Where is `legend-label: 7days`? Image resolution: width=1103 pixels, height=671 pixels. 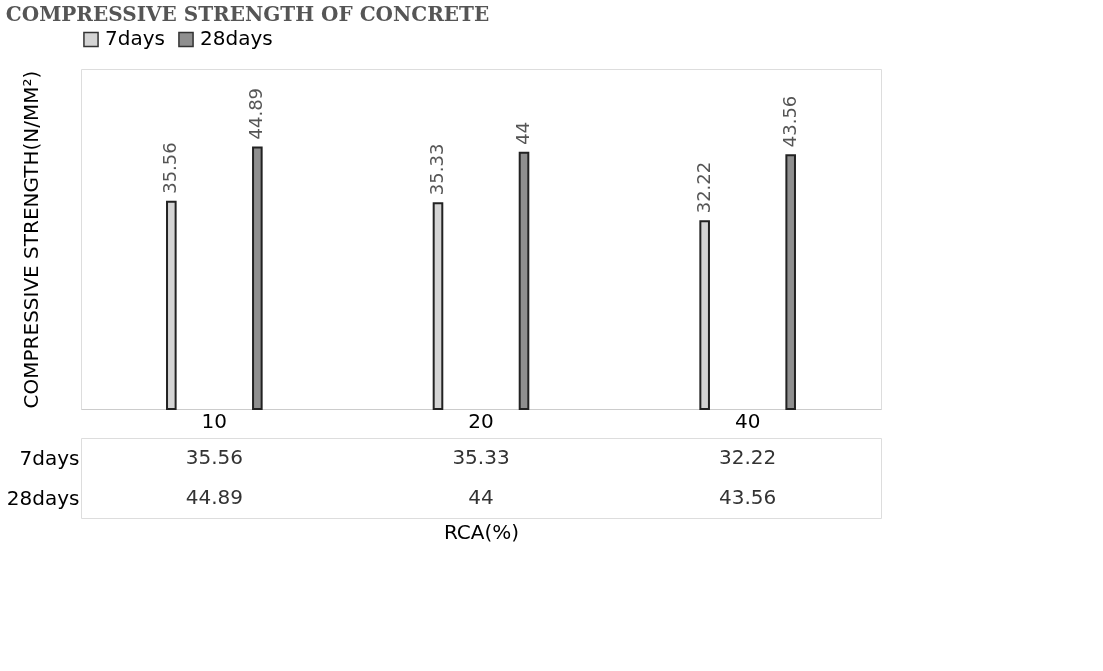 legend-label: 7days is located at coordinates (135, 38).